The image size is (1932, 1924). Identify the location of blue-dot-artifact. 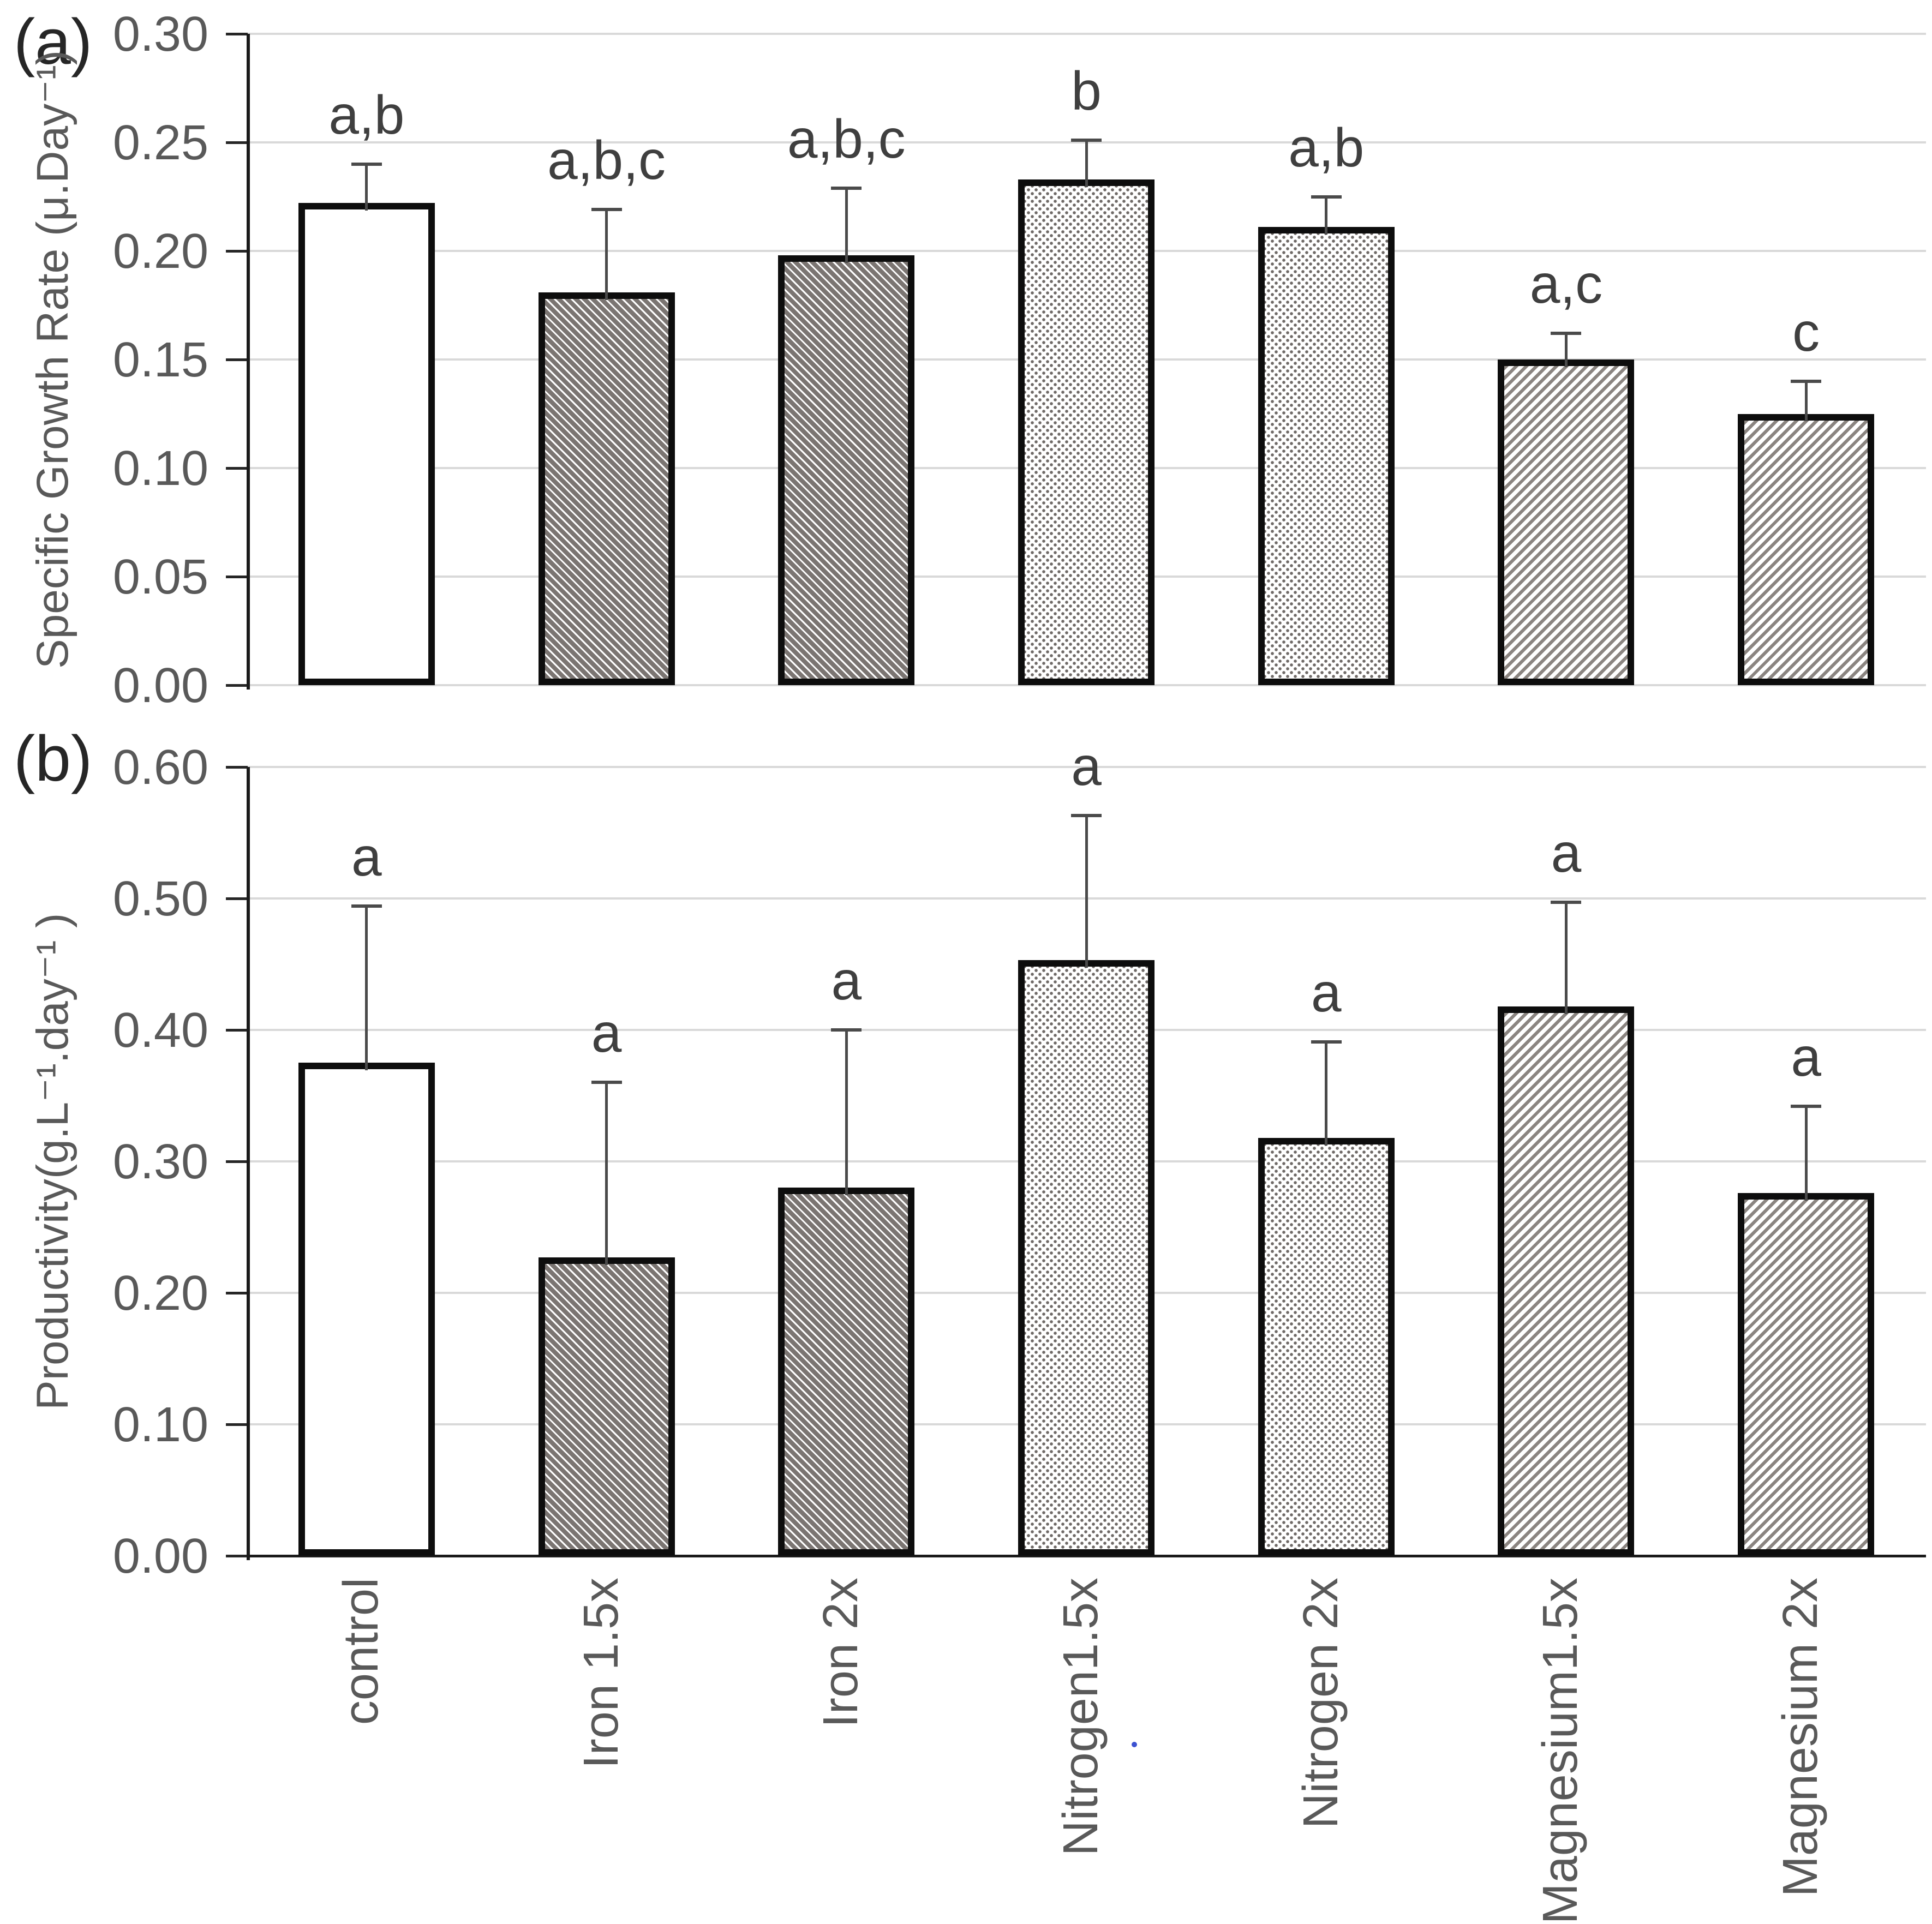
(1135, 1744).